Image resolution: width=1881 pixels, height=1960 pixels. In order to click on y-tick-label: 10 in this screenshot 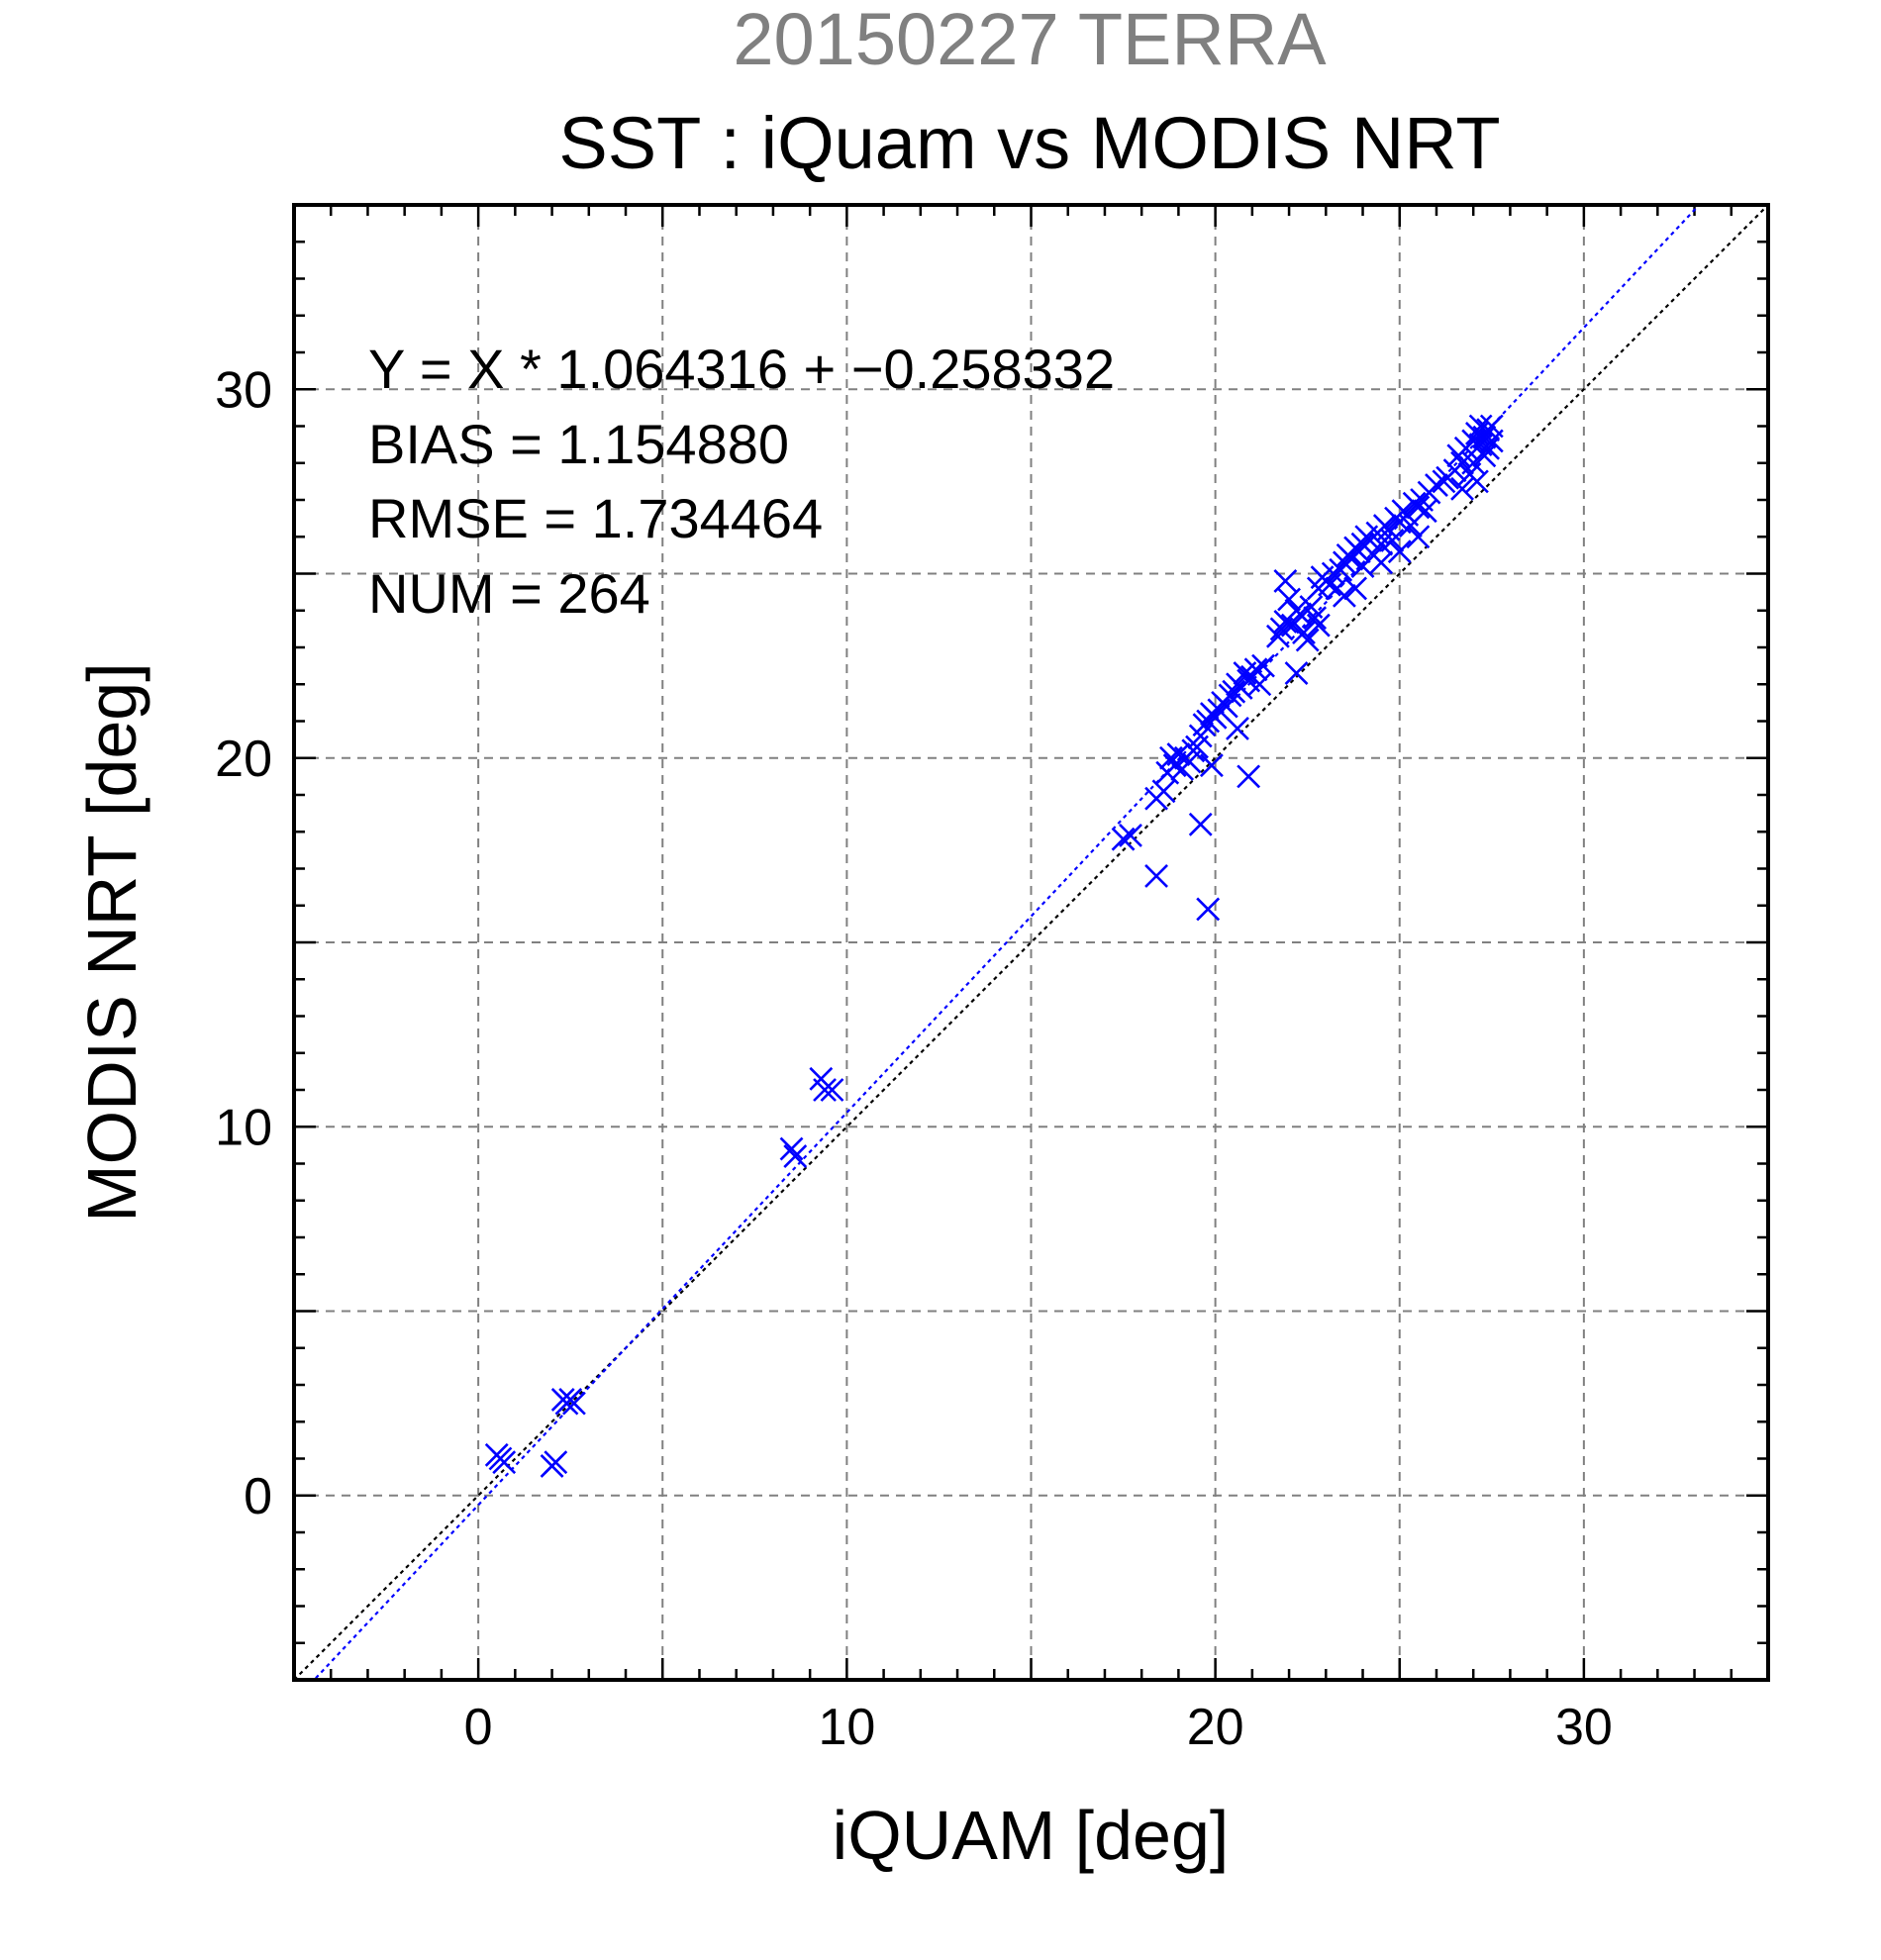, I will do `click(244, 1127)`.